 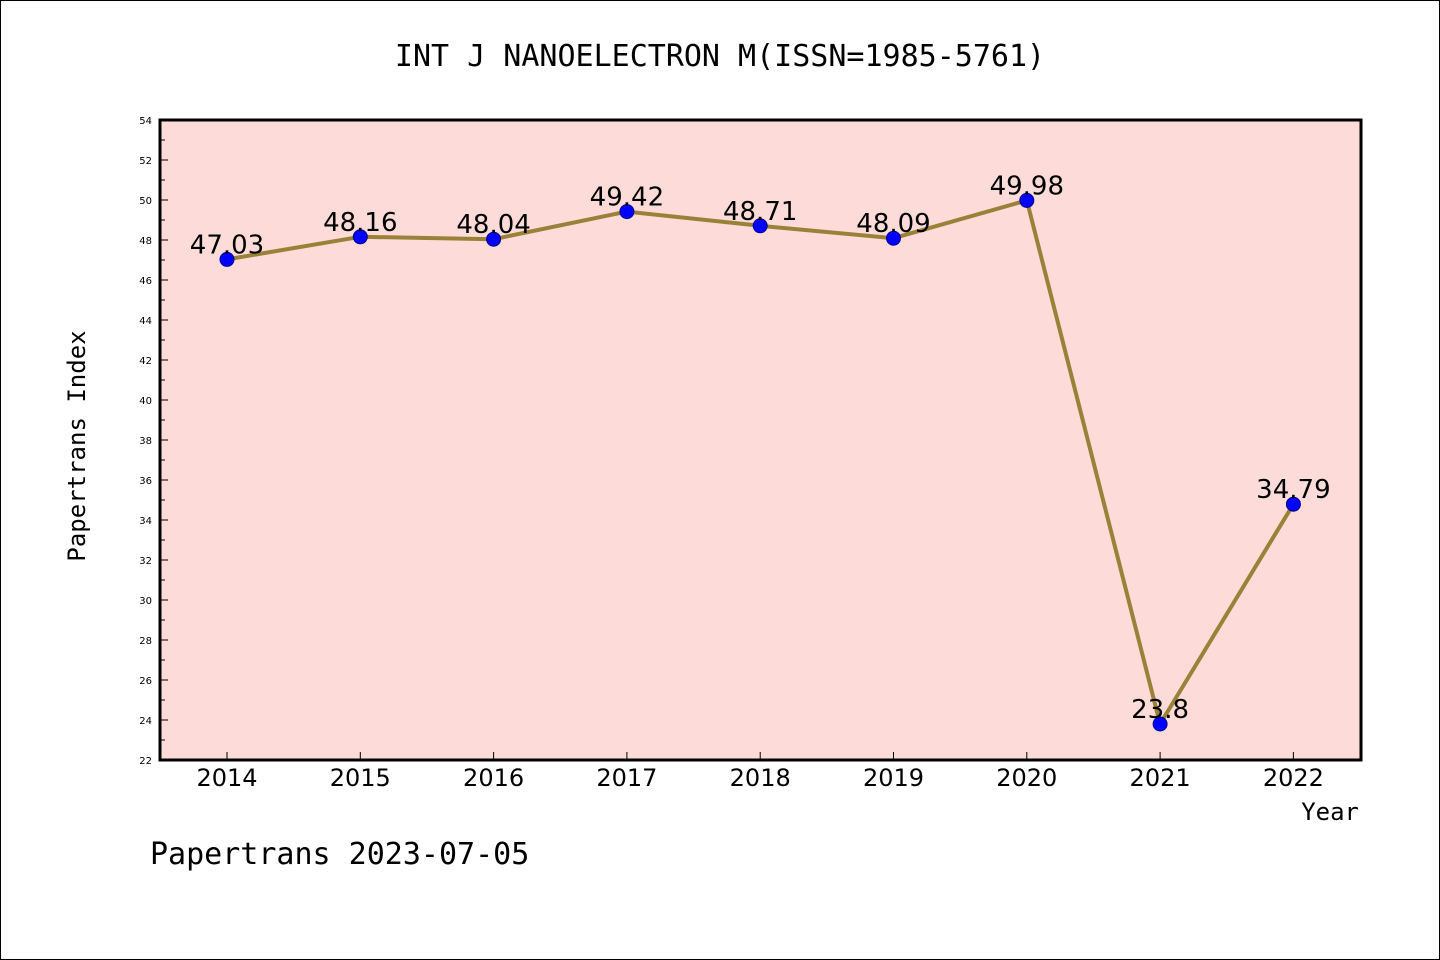 I want to click on x-tick-label-2018: 2018, so click(x=760, y=778).